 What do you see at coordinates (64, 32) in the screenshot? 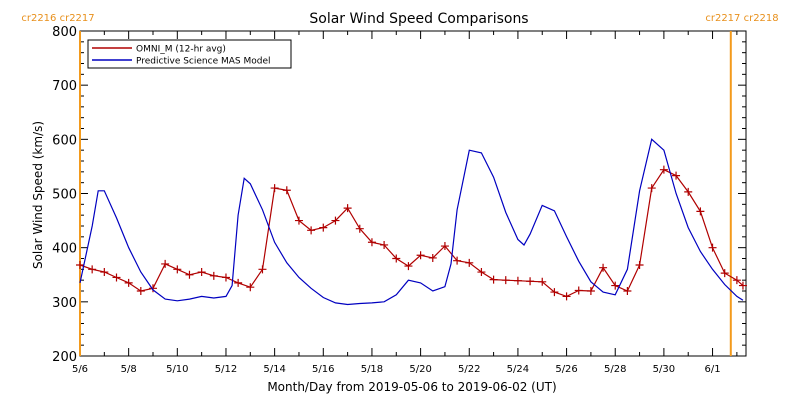
I see `y-tick-label: 800` at bounding box center [64, 32].